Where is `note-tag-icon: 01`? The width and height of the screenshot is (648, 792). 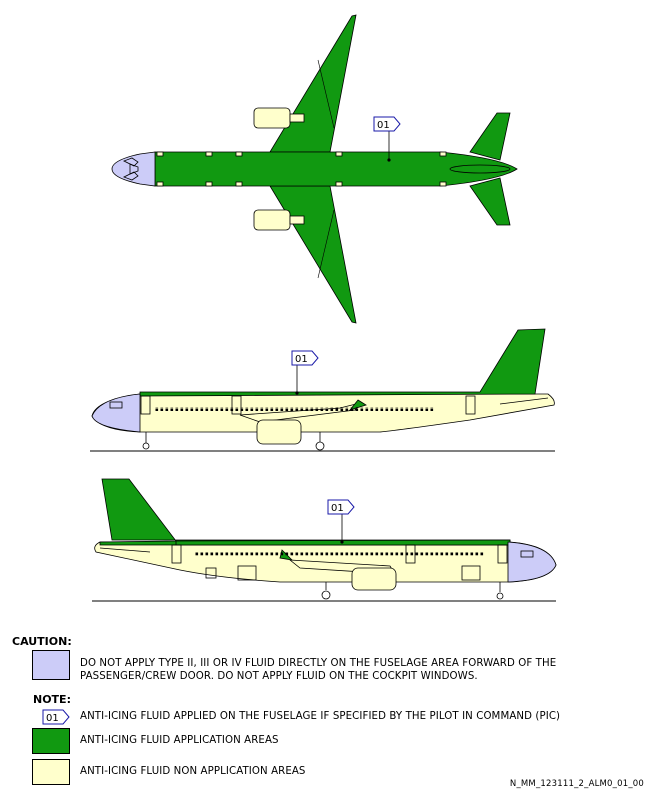
note-tag-icon: 01 is located at coordinates (56, 717).